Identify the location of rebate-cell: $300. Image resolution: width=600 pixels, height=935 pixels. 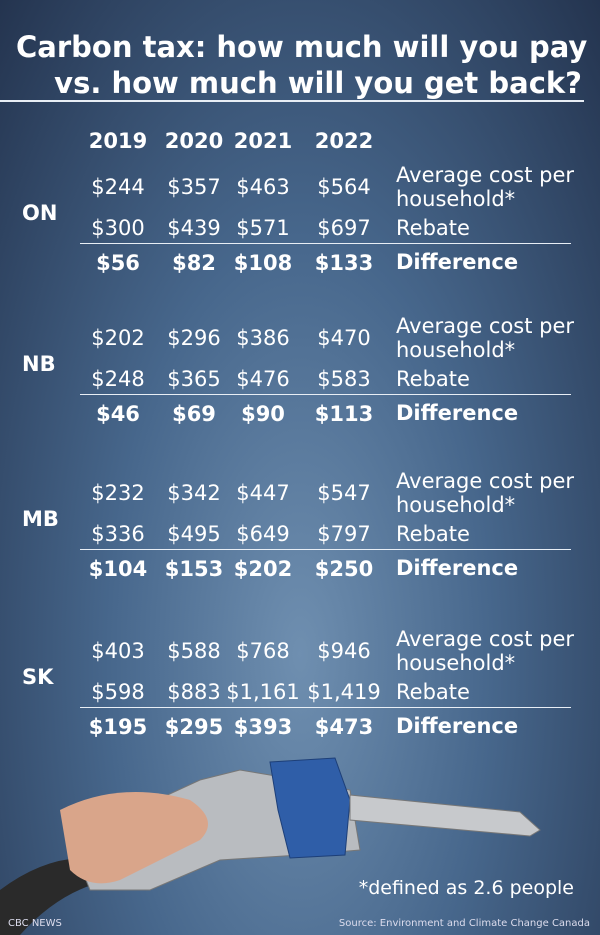
(118, 228).